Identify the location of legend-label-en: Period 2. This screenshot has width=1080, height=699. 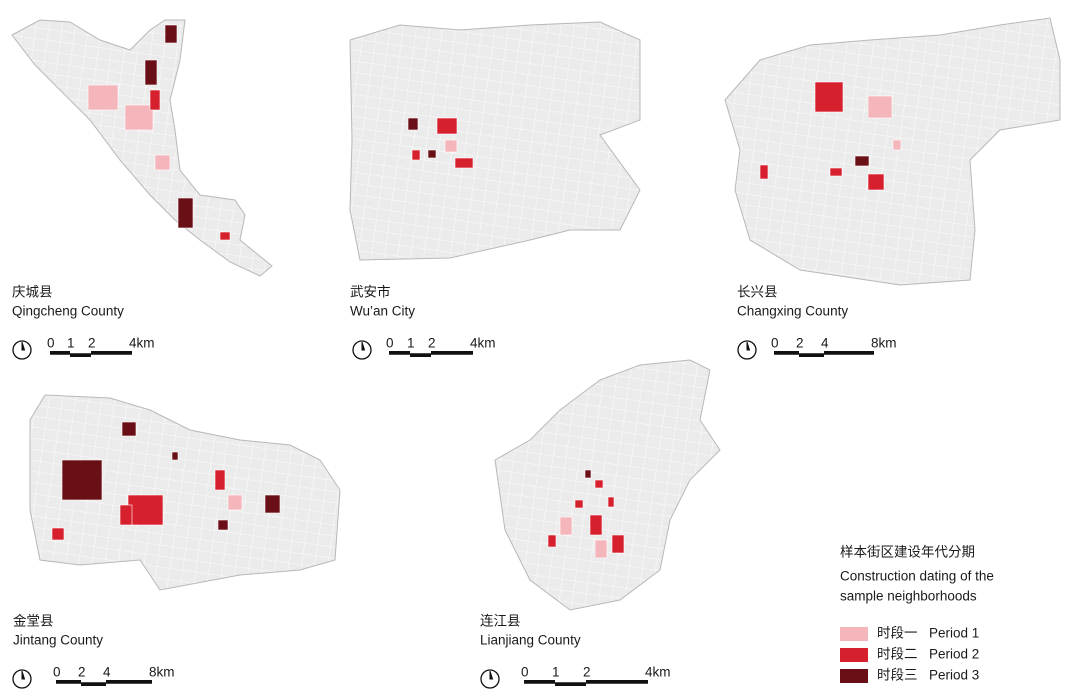
(954, 654).